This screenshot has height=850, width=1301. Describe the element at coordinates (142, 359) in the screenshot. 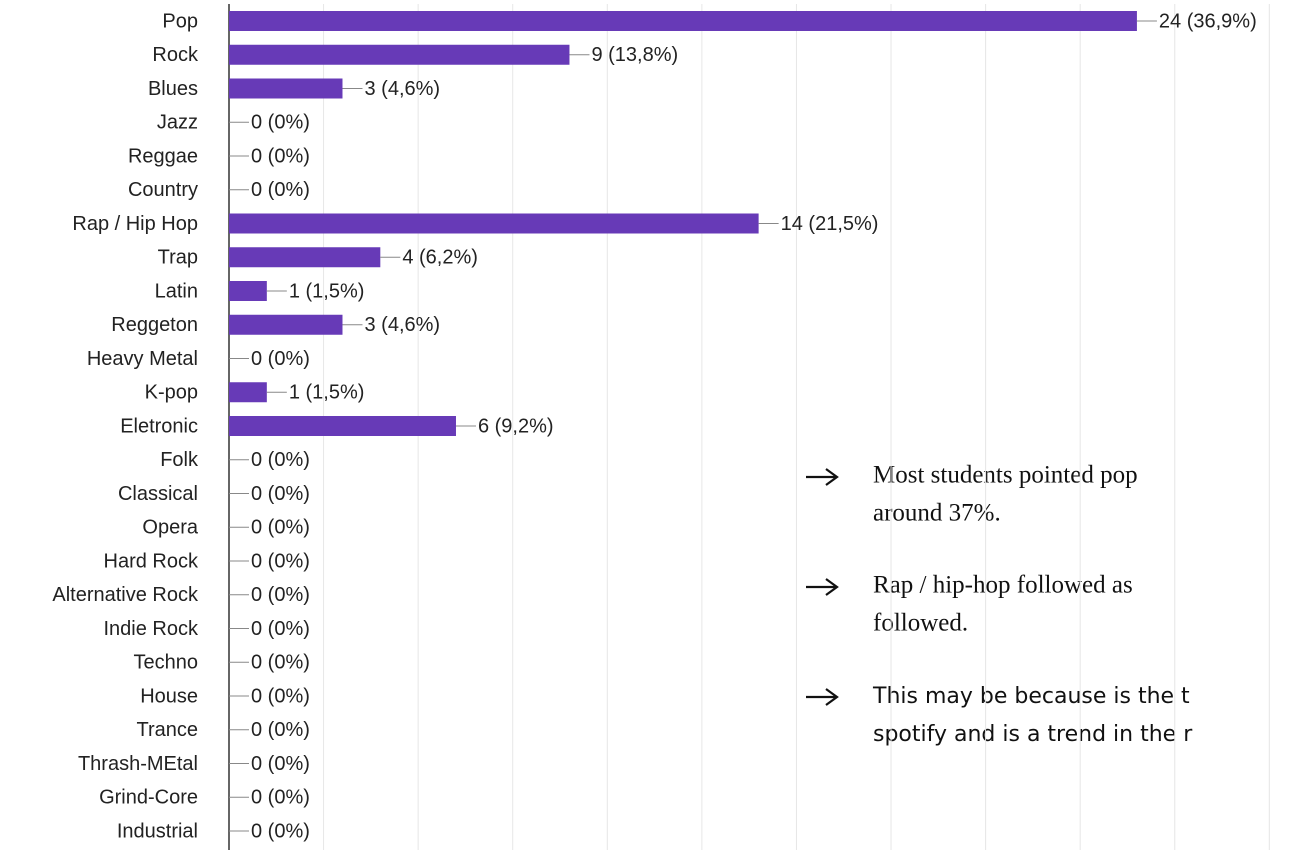

I see `category-label: Heavy Metal` at that location.